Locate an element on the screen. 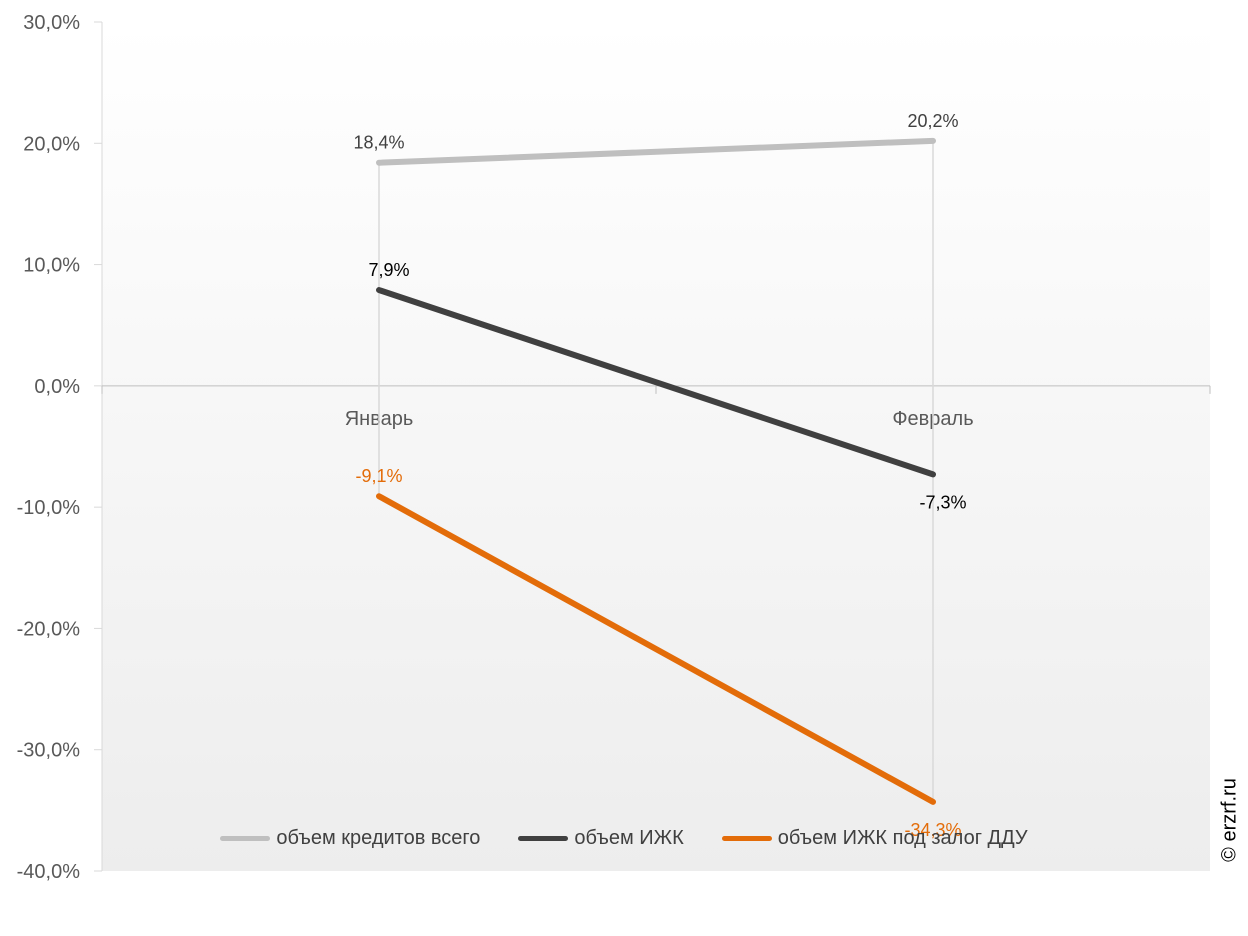 The width and height of the screenshot is (1248, 936). data-label: -7,3% is located at coordinates (942, 502).